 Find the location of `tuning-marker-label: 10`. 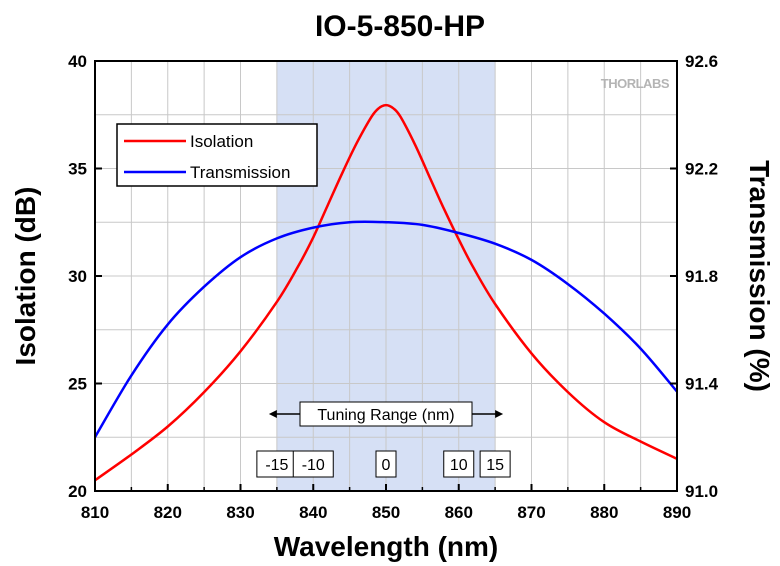

tuning-marker-label: 10 is located at coordinates (459, 465).